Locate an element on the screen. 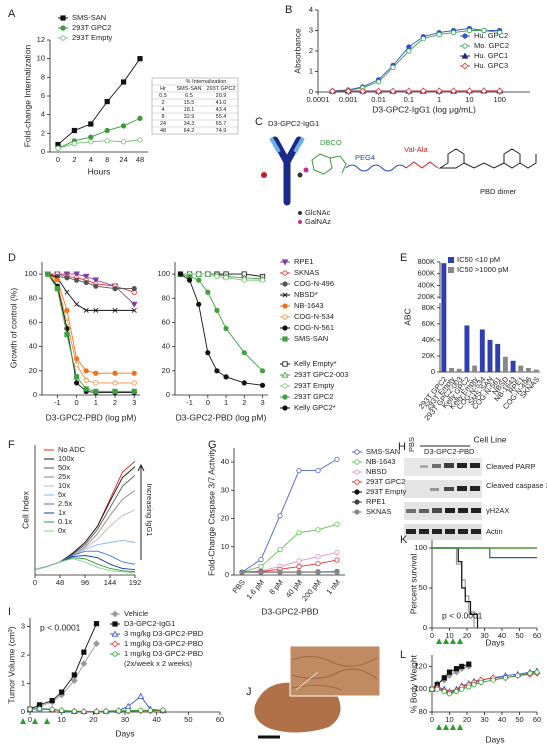  x-tick-label: 30 is located at coordinates (484, 635).